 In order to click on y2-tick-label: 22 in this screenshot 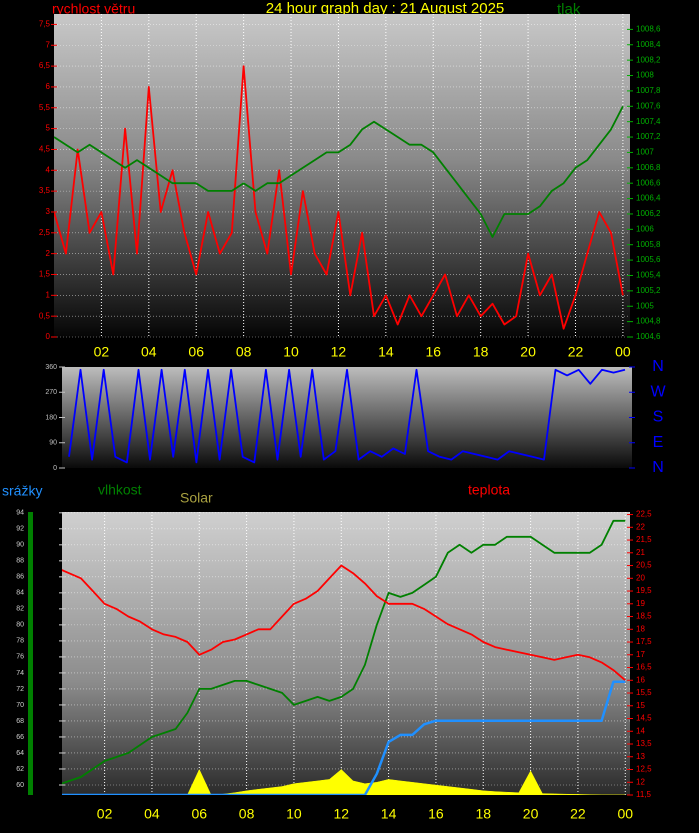, I will do `click(640, 526)`.